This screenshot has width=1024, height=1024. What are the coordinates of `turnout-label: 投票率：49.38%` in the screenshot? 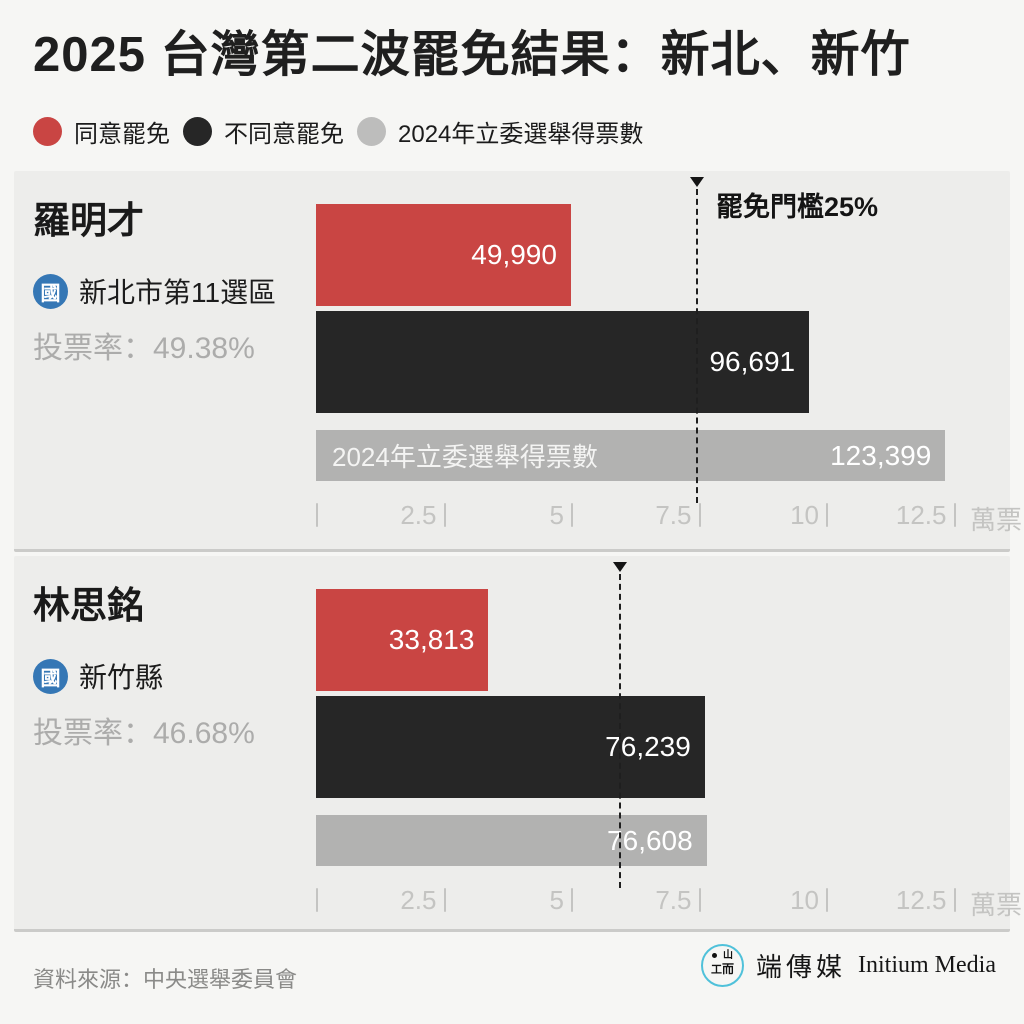 It's located at (144, 348).